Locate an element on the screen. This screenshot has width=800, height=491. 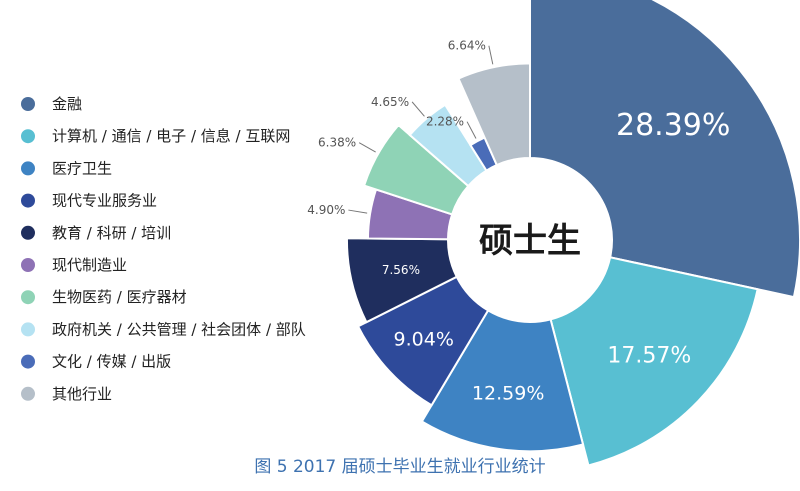
legend-label-7: 政府机关 / 公共管理 / 社会团体 / 部队 is located at coordinates (179, 329).